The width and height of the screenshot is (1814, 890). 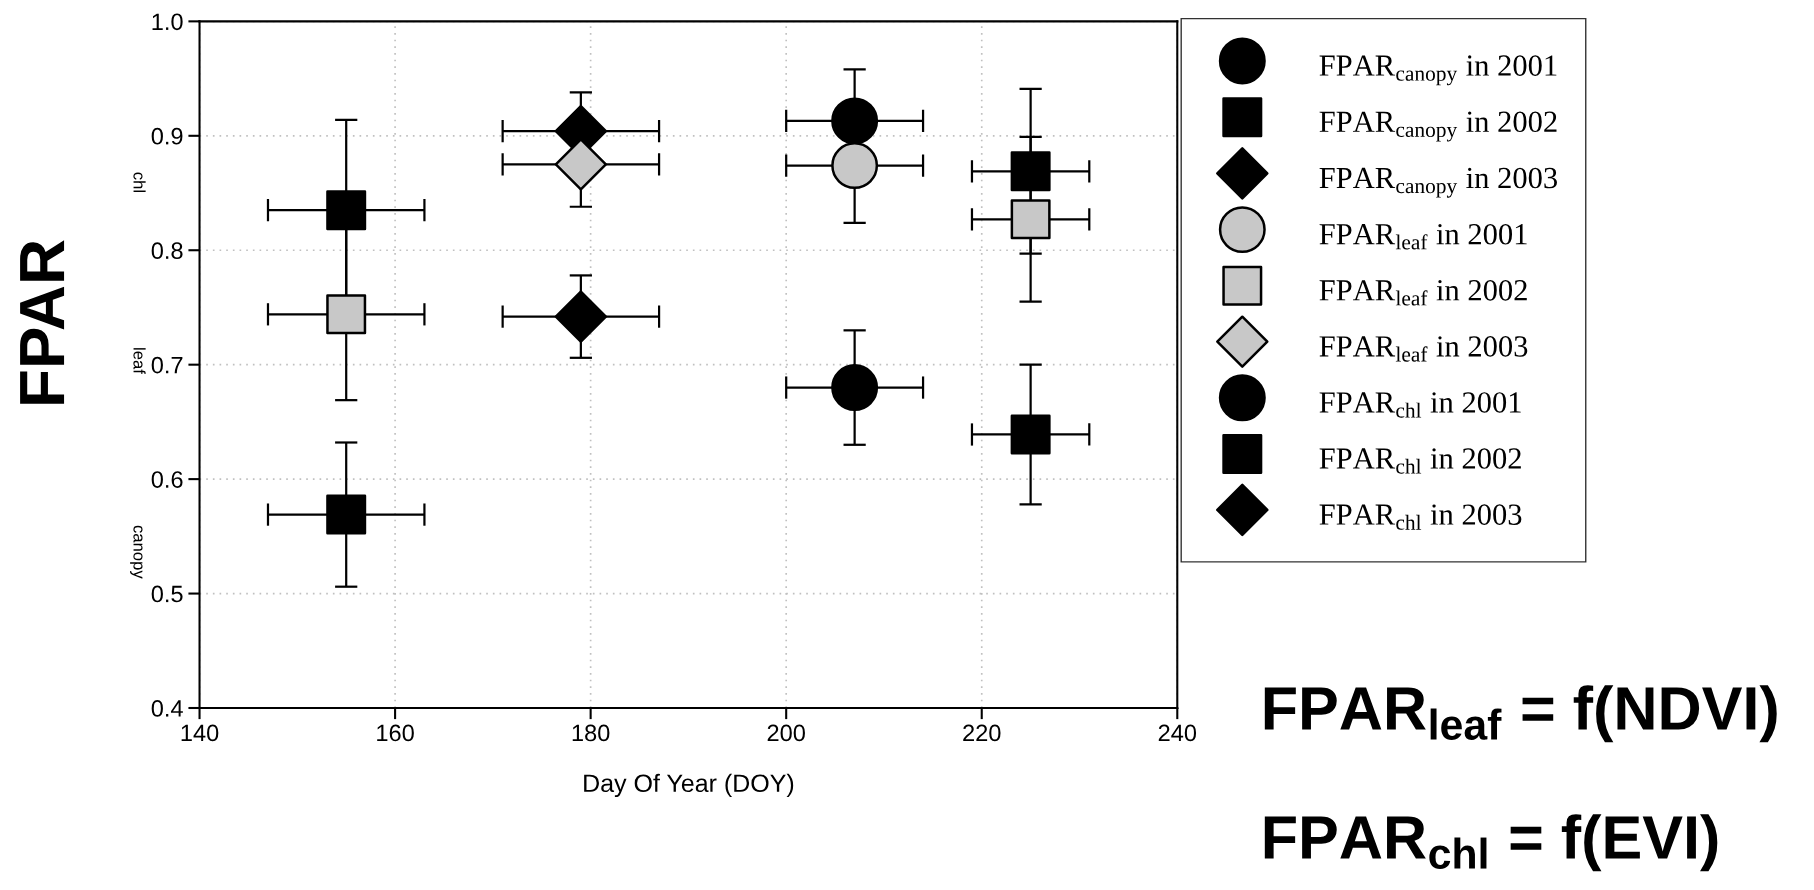 What do you see at coordinates (200, 733) in the screenshot?
I see `x-tick-label: 140` at bounding box center [200, 733].